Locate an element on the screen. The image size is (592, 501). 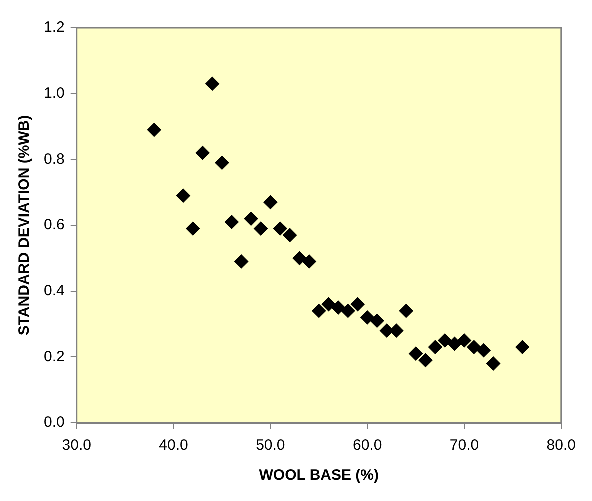
x-tick-label: 70.0 is located at coordinates (465, 445).